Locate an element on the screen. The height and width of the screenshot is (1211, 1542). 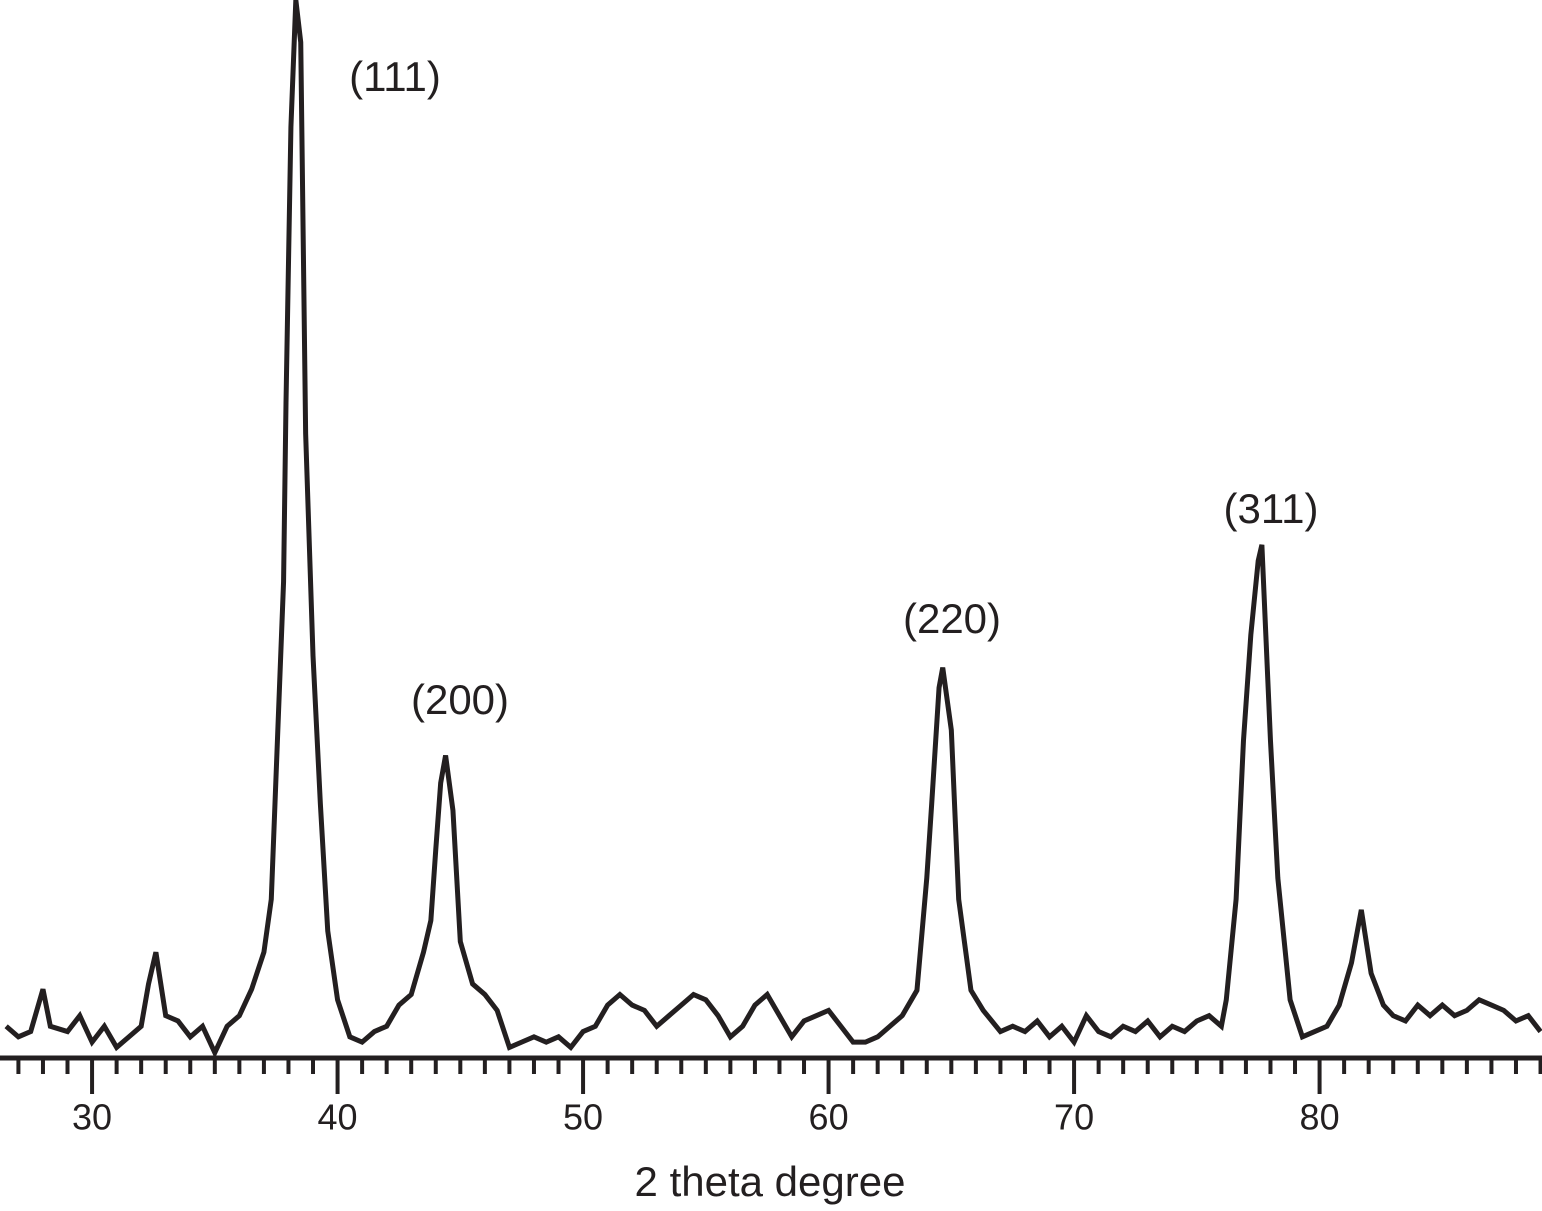
peak-label: (200) is located at coordinates (460, 699).